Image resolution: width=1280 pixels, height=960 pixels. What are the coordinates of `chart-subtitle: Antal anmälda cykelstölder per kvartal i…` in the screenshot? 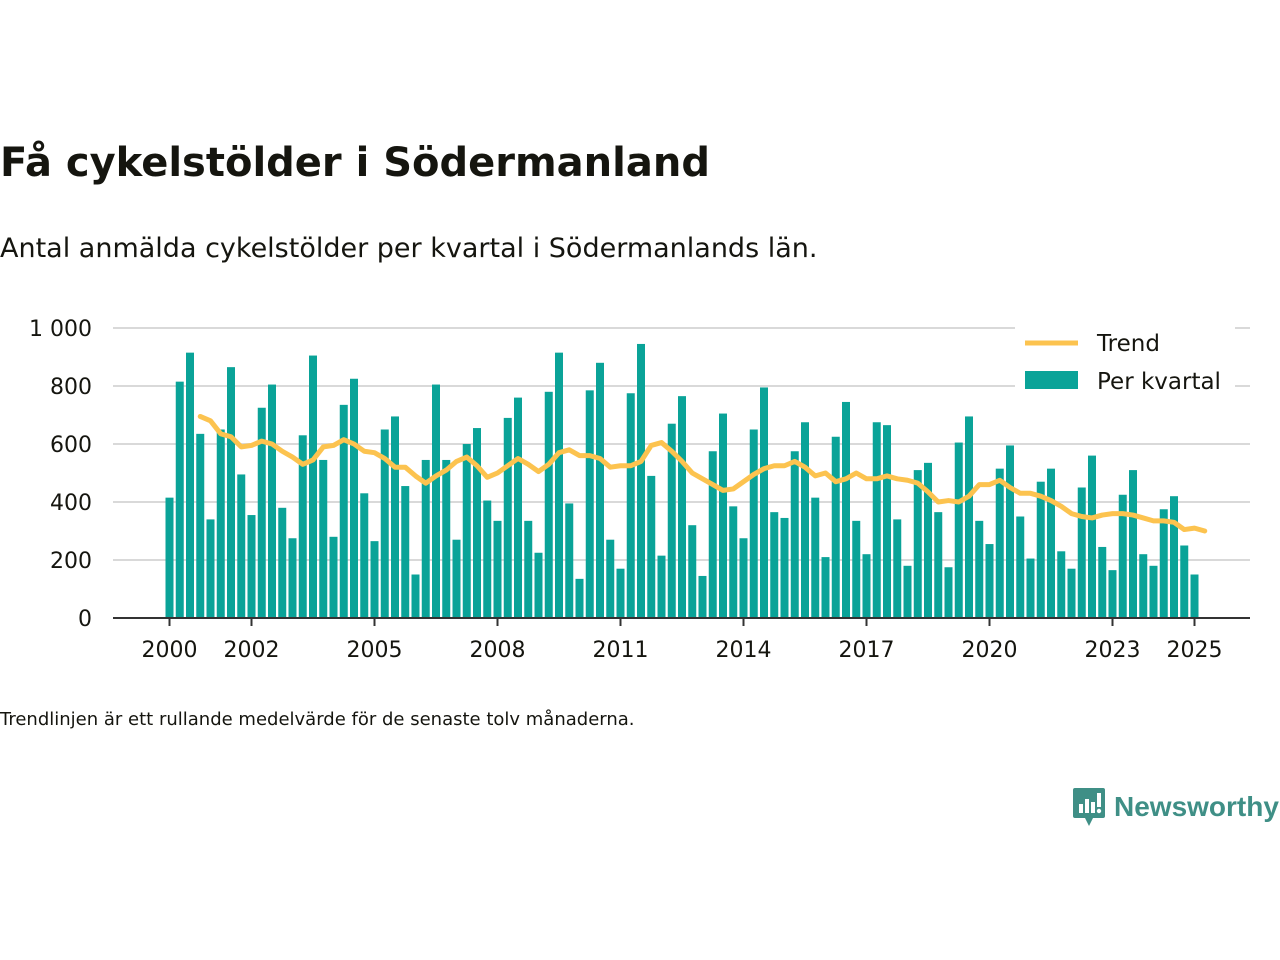 It's located at (409, 248).